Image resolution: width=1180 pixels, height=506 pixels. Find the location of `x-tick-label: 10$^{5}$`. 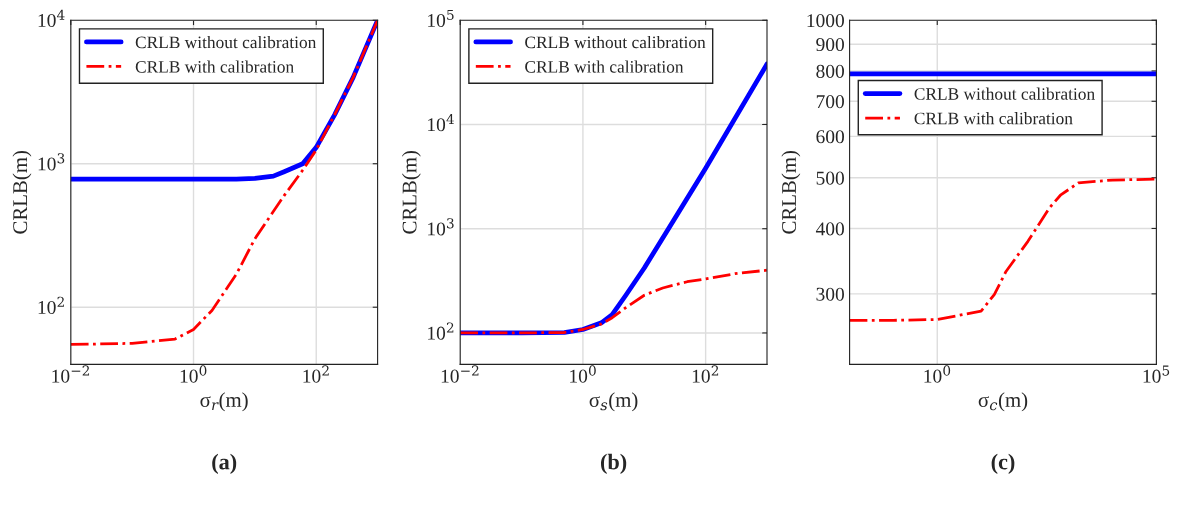

x-tick-label: 10$^{5}$ is located at coordinates (1156, 374).